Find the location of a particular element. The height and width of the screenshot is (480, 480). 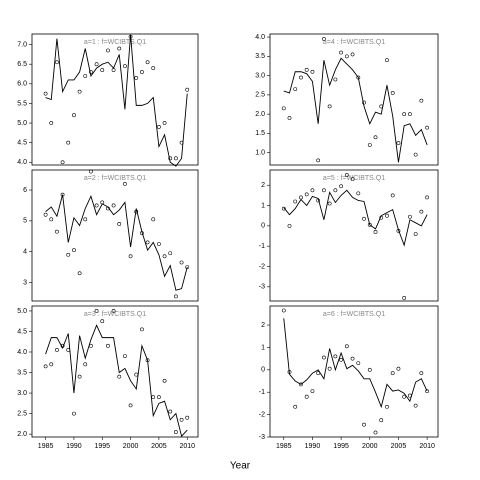

y-tick-label: 3 is located at coordinates (25, 282).